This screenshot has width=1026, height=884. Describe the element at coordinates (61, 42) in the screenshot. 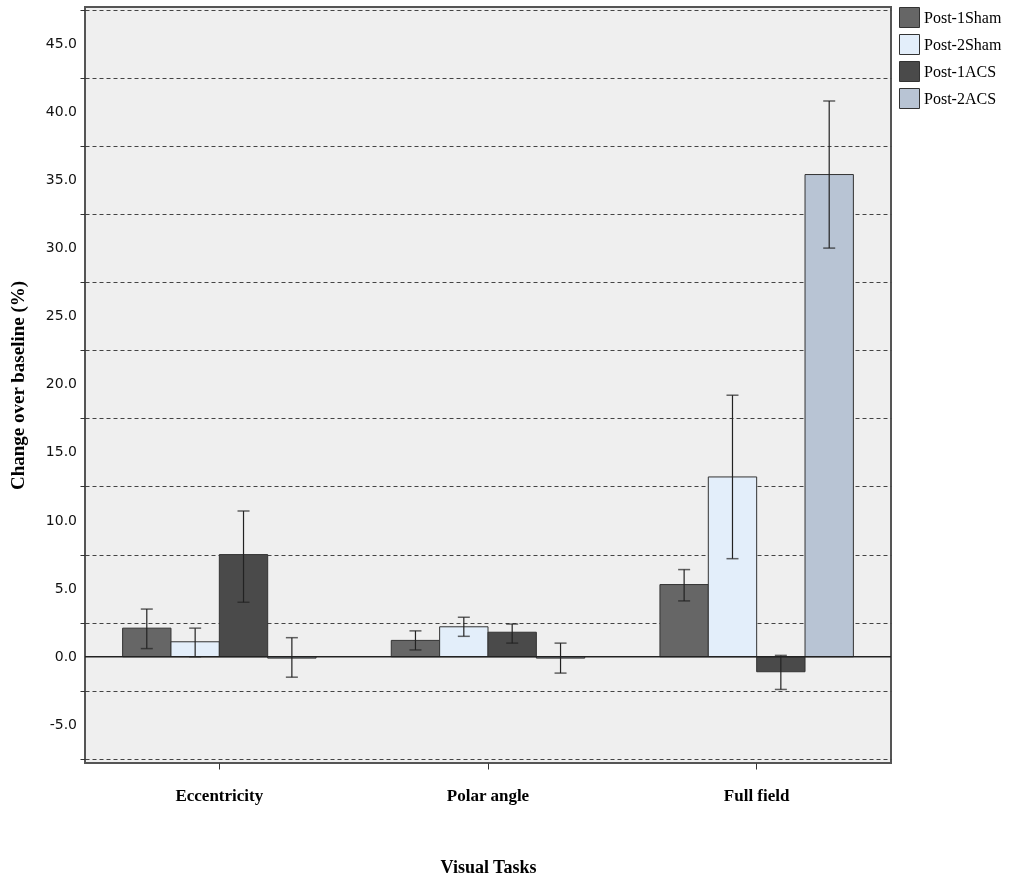

I see `y-tick-label: 45.0` at that location.